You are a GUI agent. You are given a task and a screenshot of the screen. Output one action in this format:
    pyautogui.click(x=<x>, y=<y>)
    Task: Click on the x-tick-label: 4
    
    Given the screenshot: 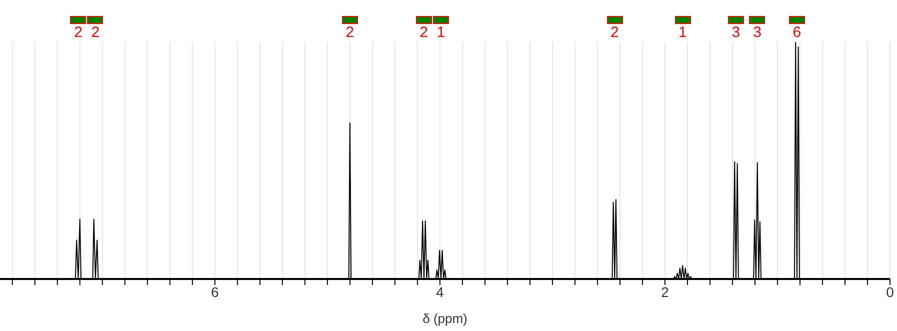 What is the action you would take?
    pyautogui.click(x=440, y=292)
    